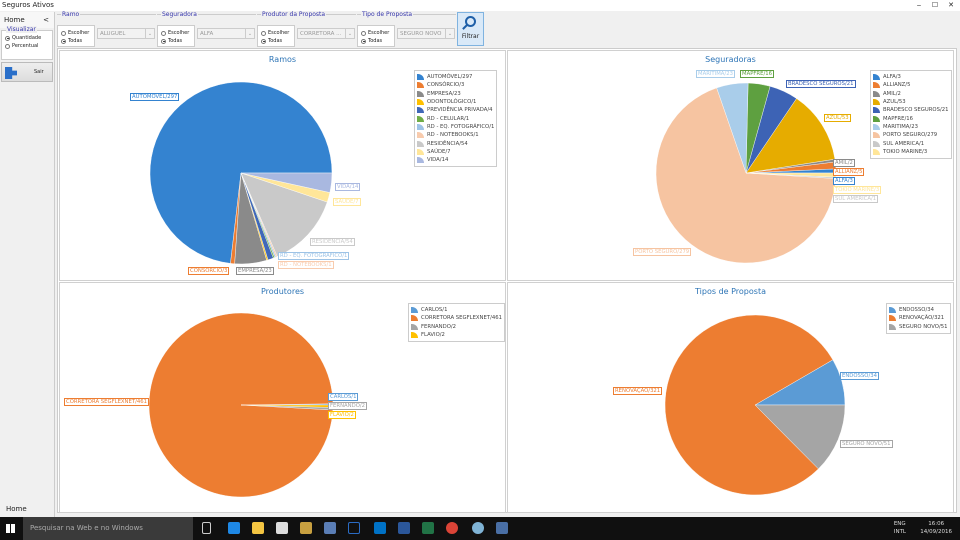 This screenshot has height=540, width=960. Describe the element at coordinates (330, 528) in the screenshot. I see `app-icon` at that location.